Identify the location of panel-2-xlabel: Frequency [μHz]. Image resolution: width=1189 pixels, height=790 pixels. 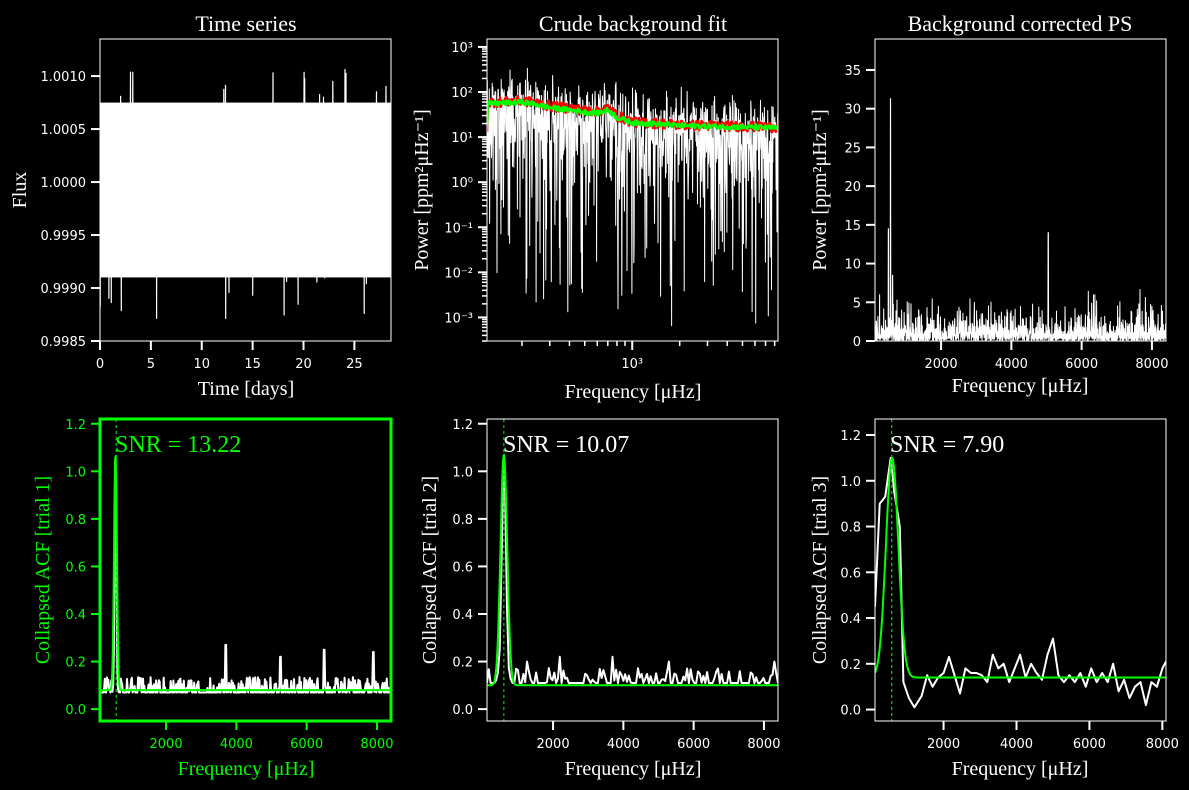
(633, 392).